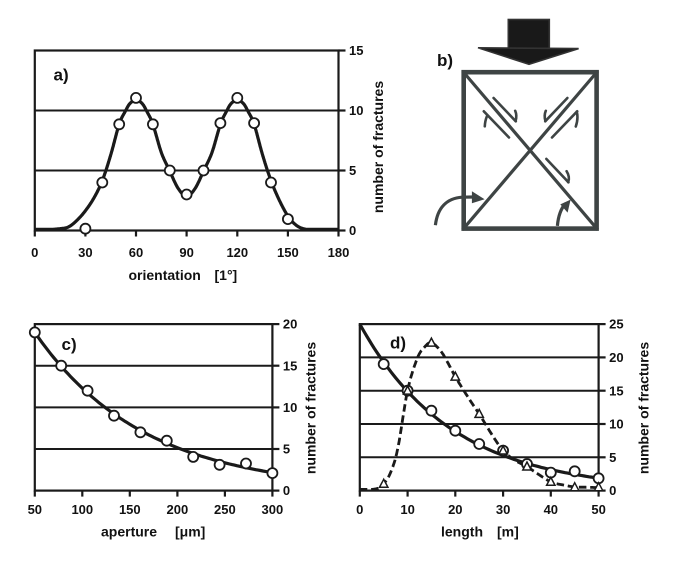 The height and width of the screenshot is (575, 688). I want to click on svg-text: 250, so click(225, 509).